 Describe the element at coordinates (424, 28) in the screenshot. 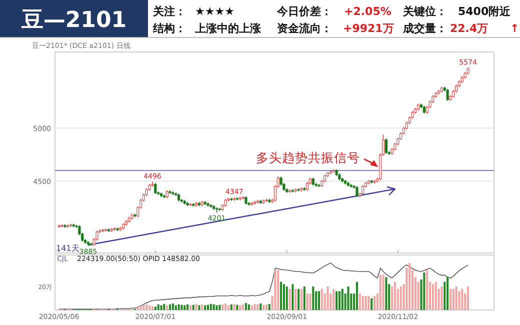

I see `text: 成交量：` at that location.